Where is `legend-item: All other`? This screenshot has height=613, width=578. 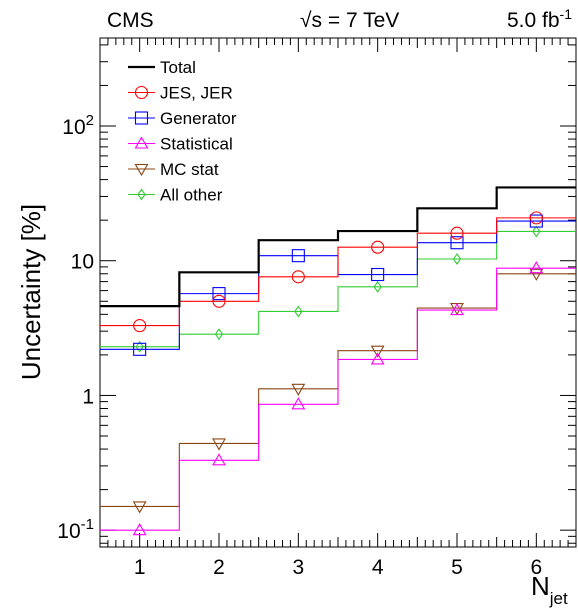 legend-item: All other is located at coordinates (175, 195).